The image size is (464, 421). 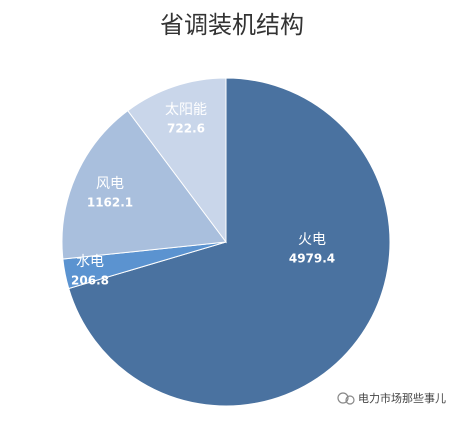 What do you see at coordinates (110, 184) in the screenshot?
I see `slice-label: 风电` at bounding box center [110, 184].